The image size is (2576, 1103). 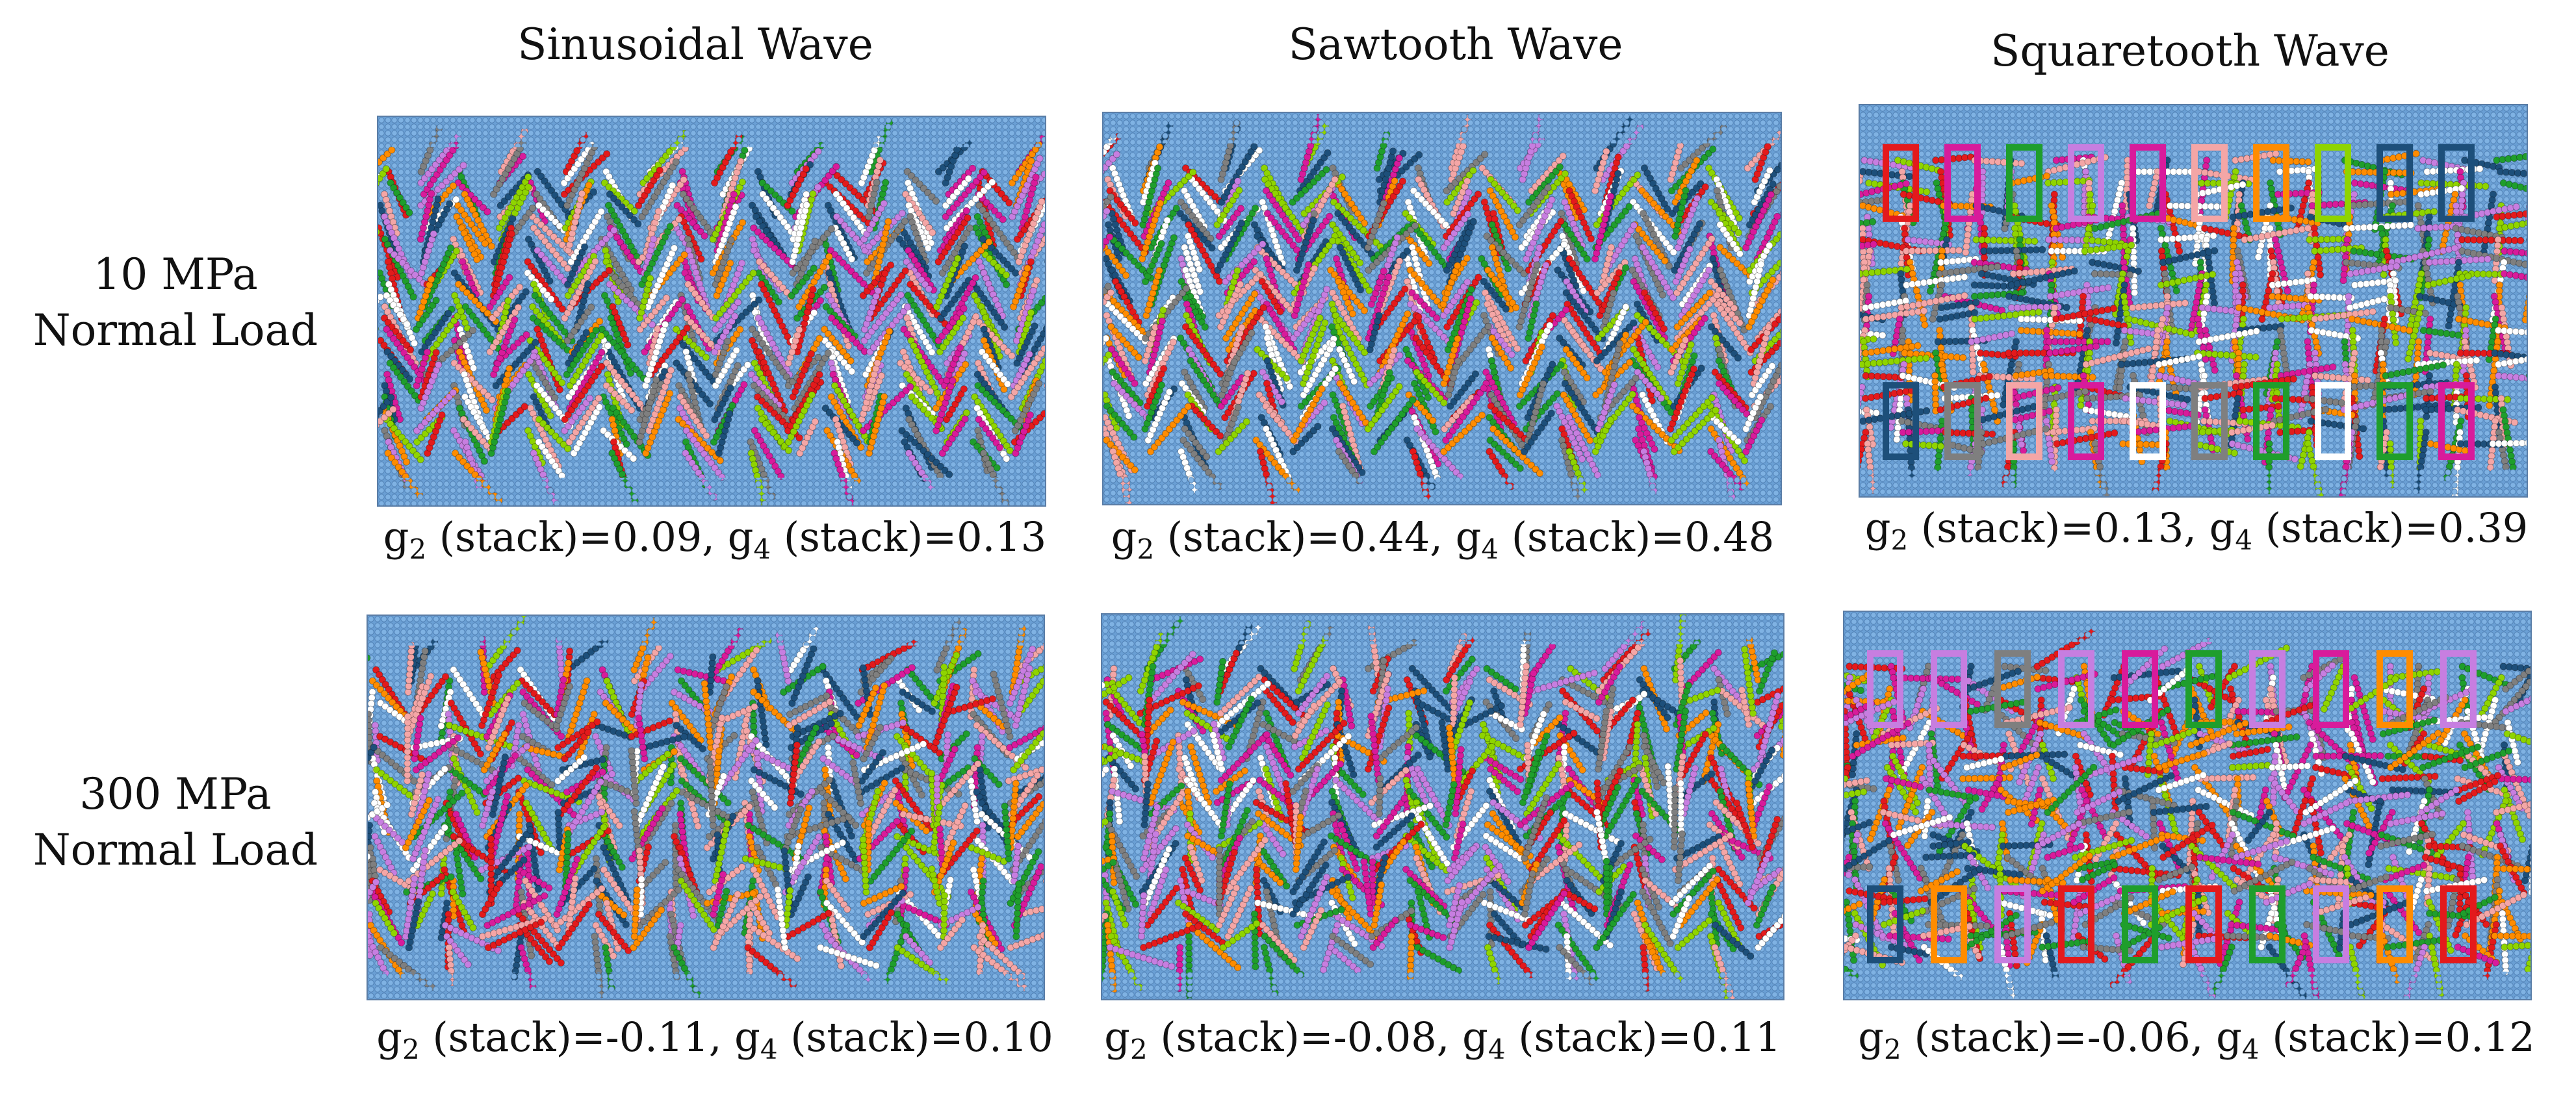 I want to click on row-label-10mpa-line2: Normal Load, so click(x=175, y=331).